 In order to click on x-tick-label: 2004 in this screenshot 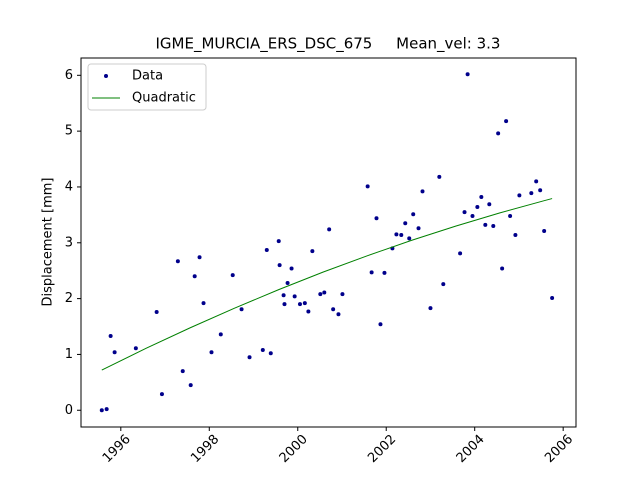, I will do `click(471, 449)`.